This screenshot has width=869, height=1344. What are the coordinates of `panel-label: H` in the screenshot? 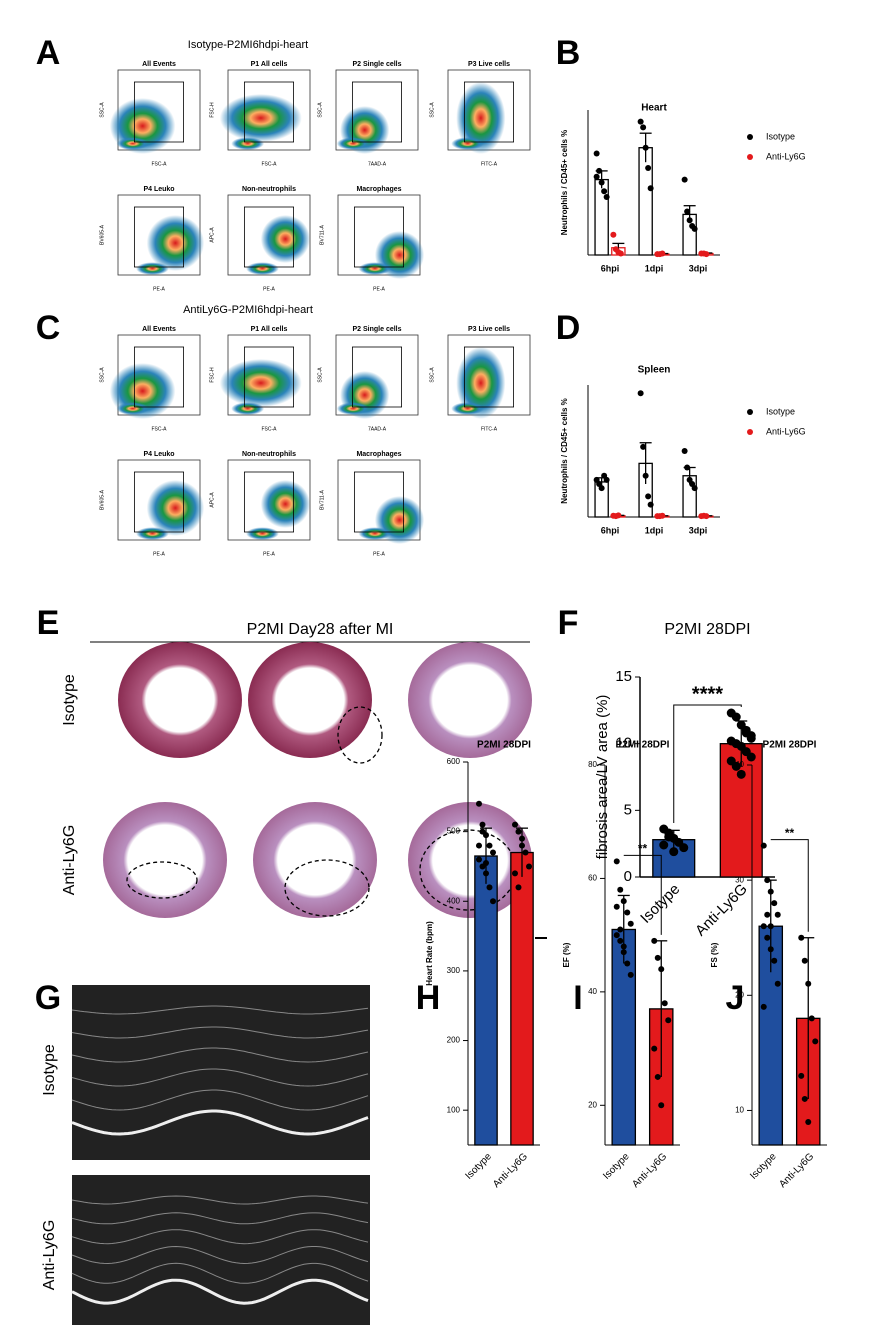 It's located at (428, 998).